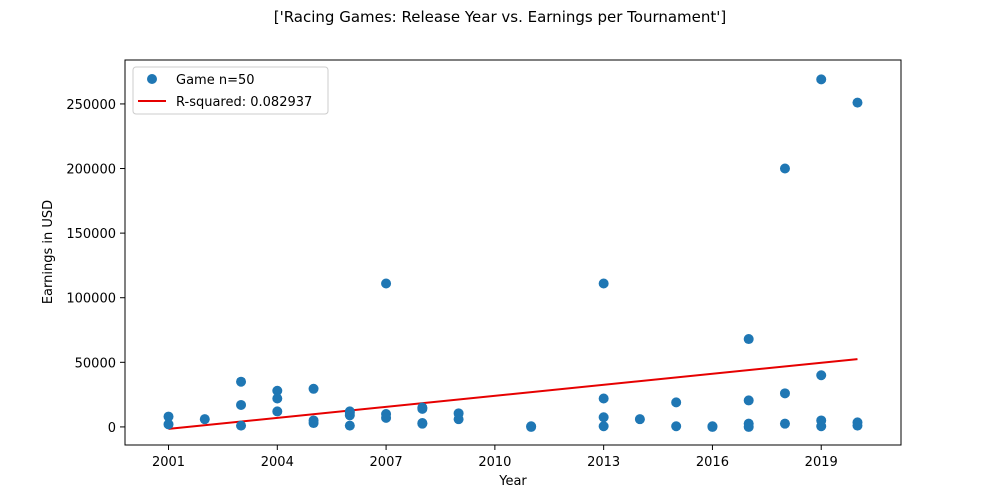  What do you see at coordinates (712, 462) in the screenshot?
I see `x-tick-label: 2016` at bounding box center [712, 462].